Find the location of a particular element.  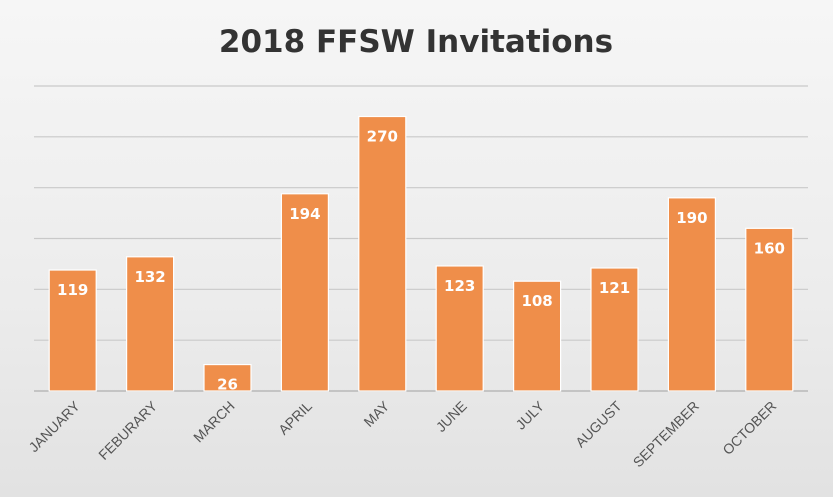

x-tick-label: MAY is located at coordinates (376, 413).